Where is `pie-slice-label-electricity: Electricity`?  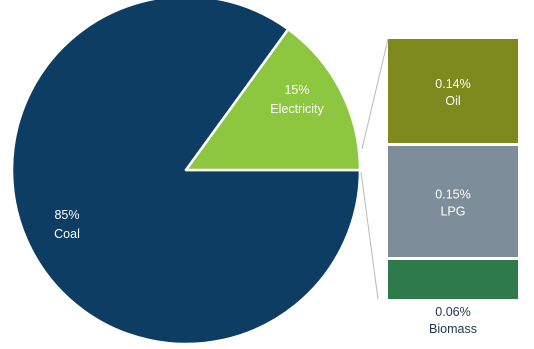 pie-slice-label-electricity: Electricity is located at coordinates (297, 109).